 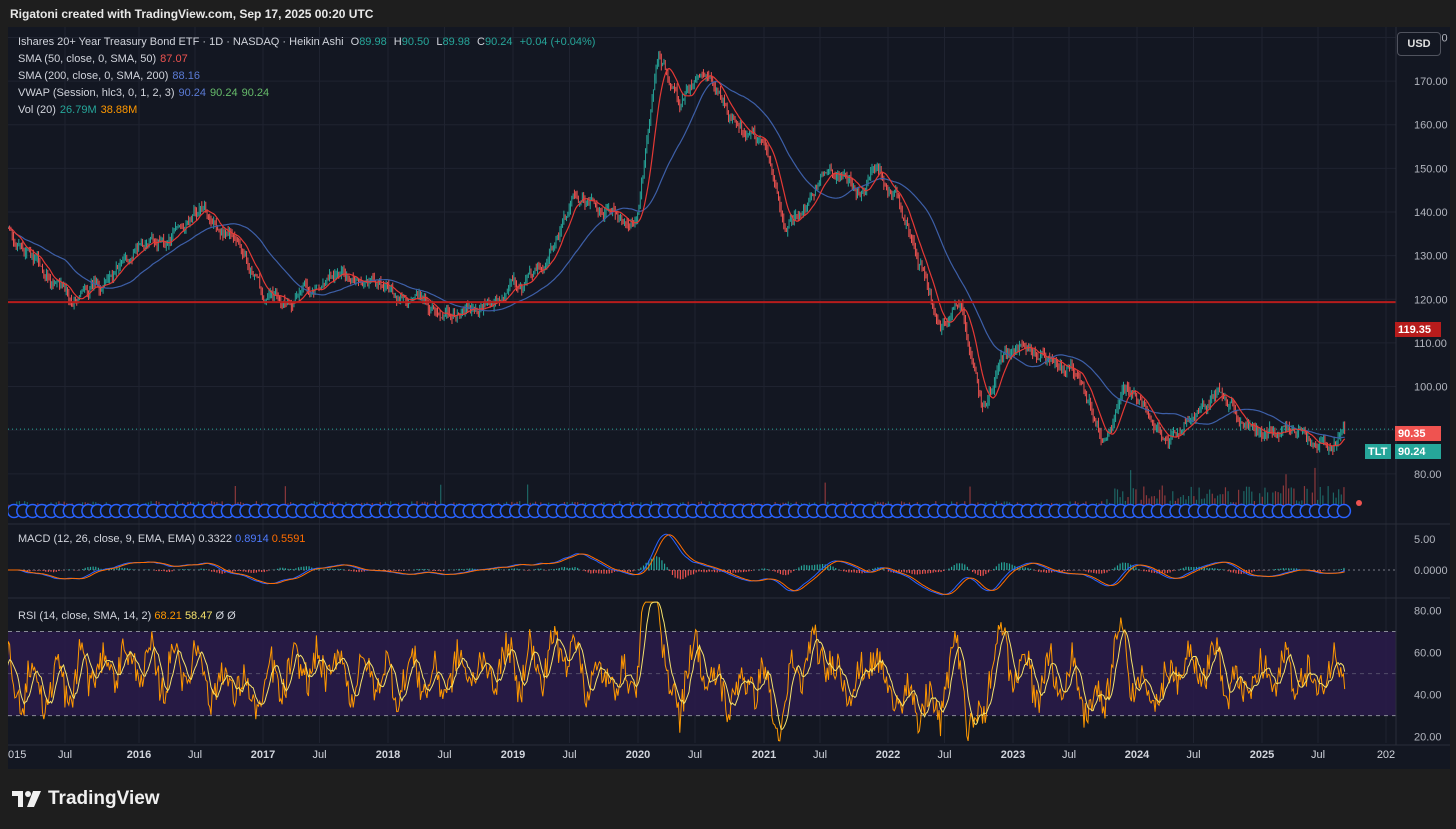 I want to click on tradingview-logo: TradingView, so click(x=86, y=799).